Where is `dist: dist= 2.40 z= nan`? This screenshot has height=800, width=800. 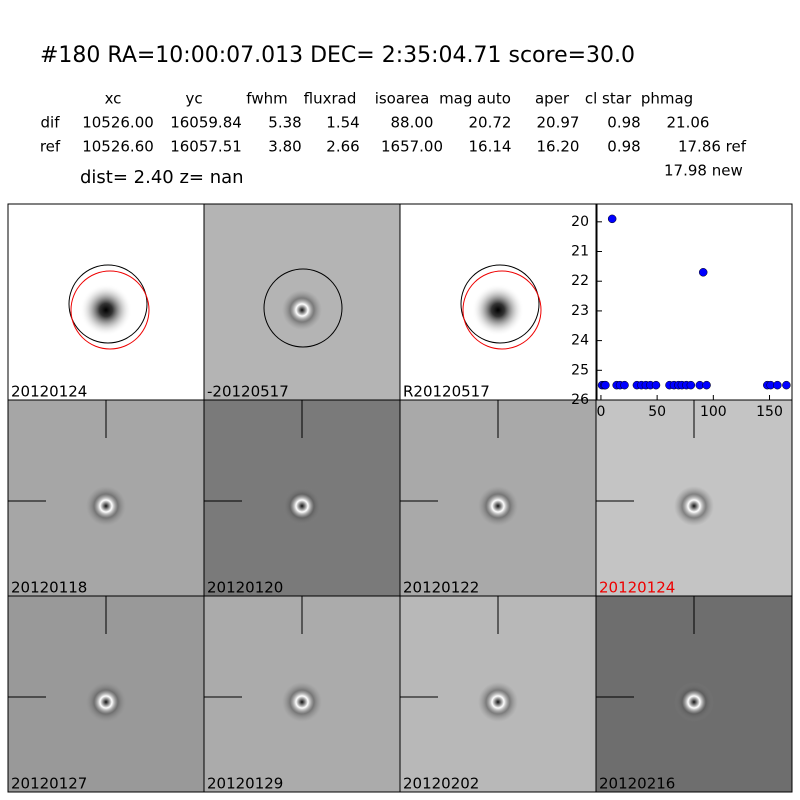
dist: dist= 2.40 z= nan is located at coordinates (162, 177).